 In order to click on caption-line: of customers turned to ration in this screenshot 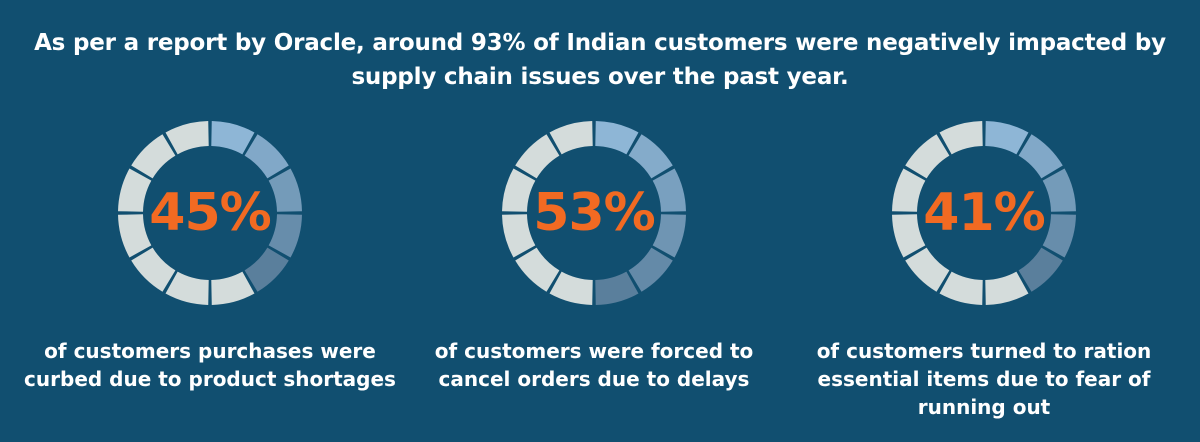, I will do `click(984, 351)`.